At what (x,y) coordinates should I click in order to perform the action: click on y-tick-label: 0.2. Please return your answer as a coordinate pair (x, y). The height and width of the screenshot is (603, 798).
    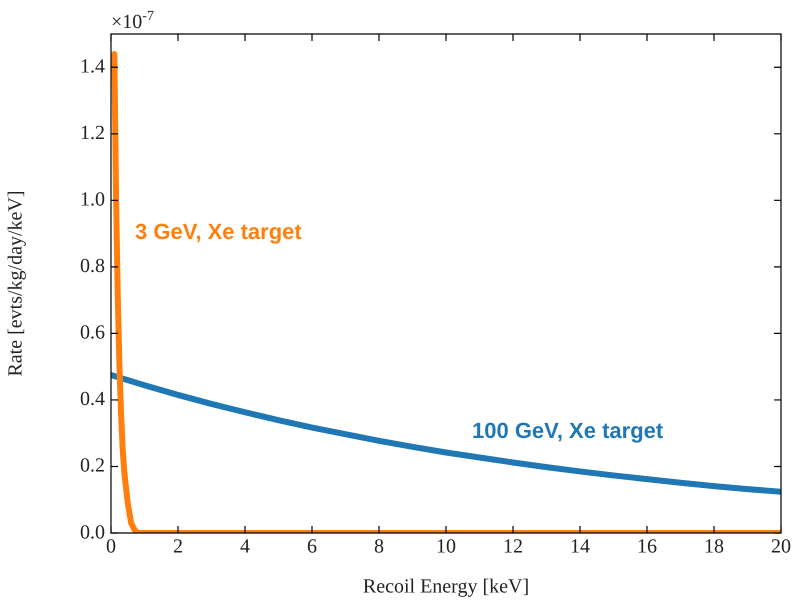
    Looking at the image, I should click on (92, 465).